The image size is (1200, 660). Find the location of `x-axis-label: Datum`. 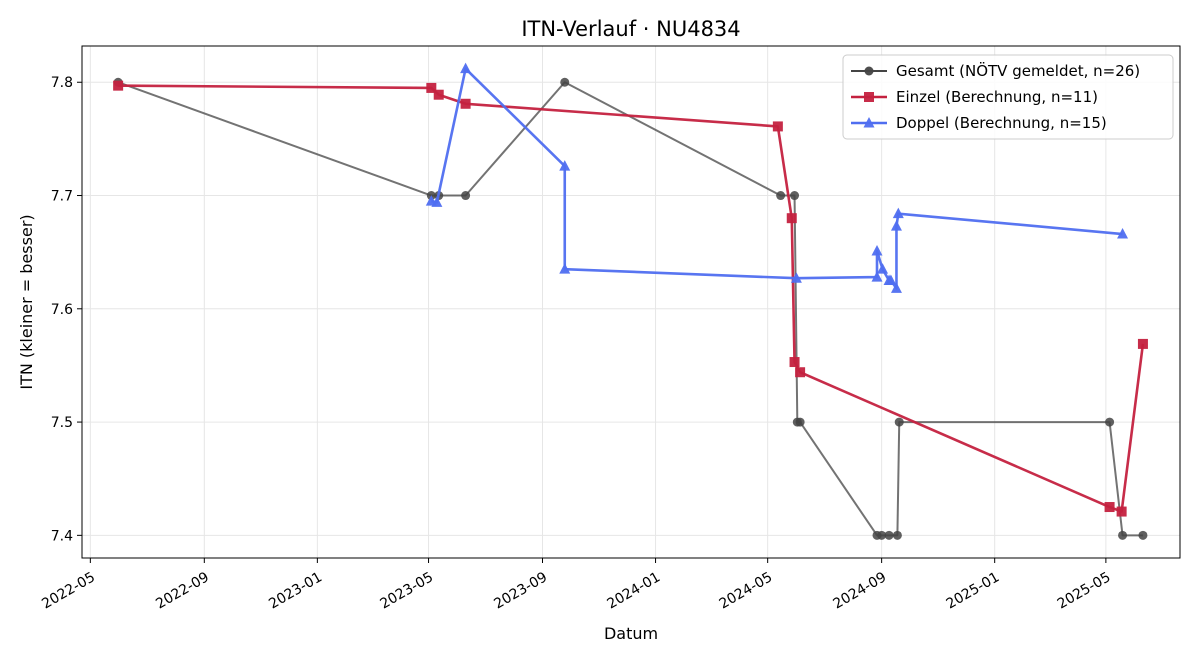

x-axis-label: Datum is located at coordinates (631, 633).